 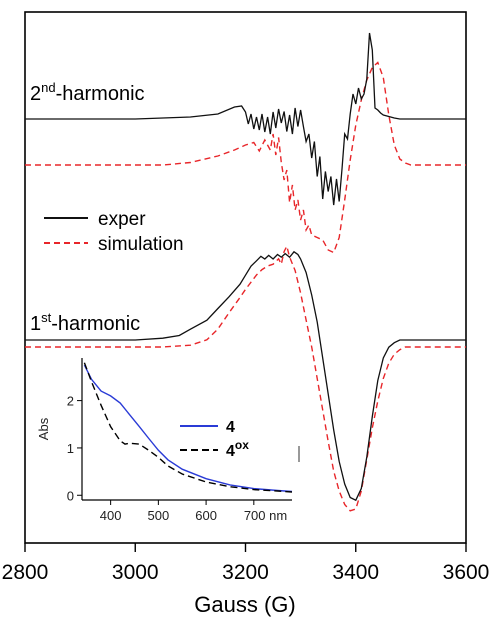 What do you see at coordinates (43, 428) in the screenshot?
I see `inset-y-axis-title: Abs` at bounding box center [43, 428].